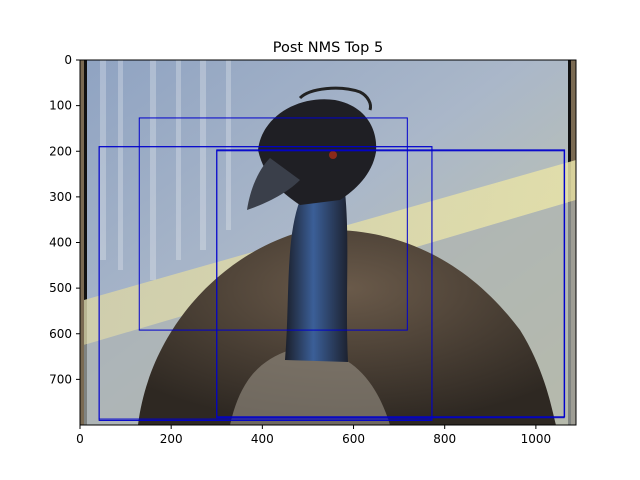  Describe the element at coordinates (60, 334) in the screenshot. I see `y-tick-label: 600` at that location.